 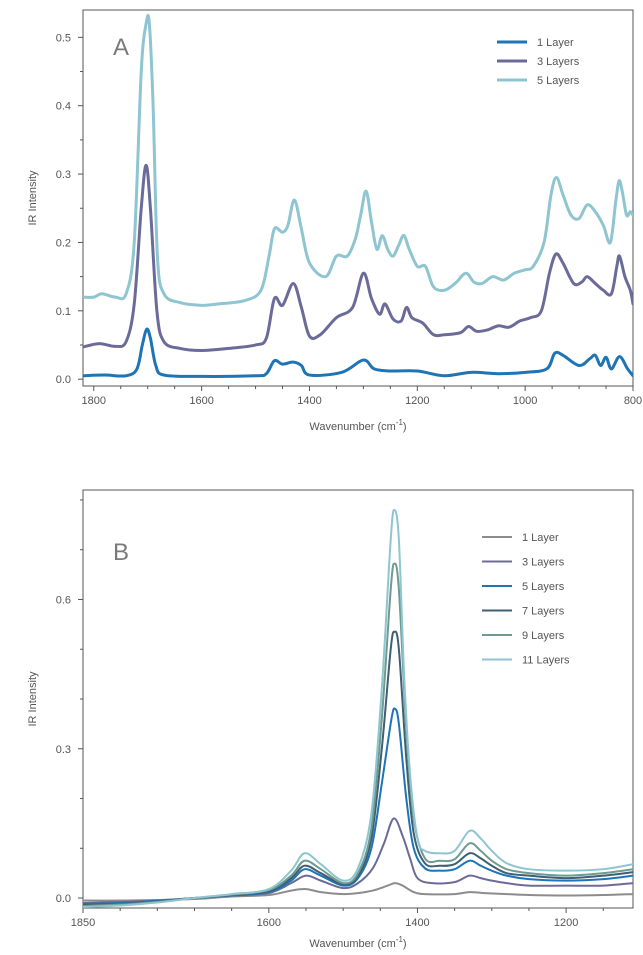 What do you see at coordinates (63, 600) in the screenshot?
I see `y-tick-label: 0.6` at bounding box center [63, 600].